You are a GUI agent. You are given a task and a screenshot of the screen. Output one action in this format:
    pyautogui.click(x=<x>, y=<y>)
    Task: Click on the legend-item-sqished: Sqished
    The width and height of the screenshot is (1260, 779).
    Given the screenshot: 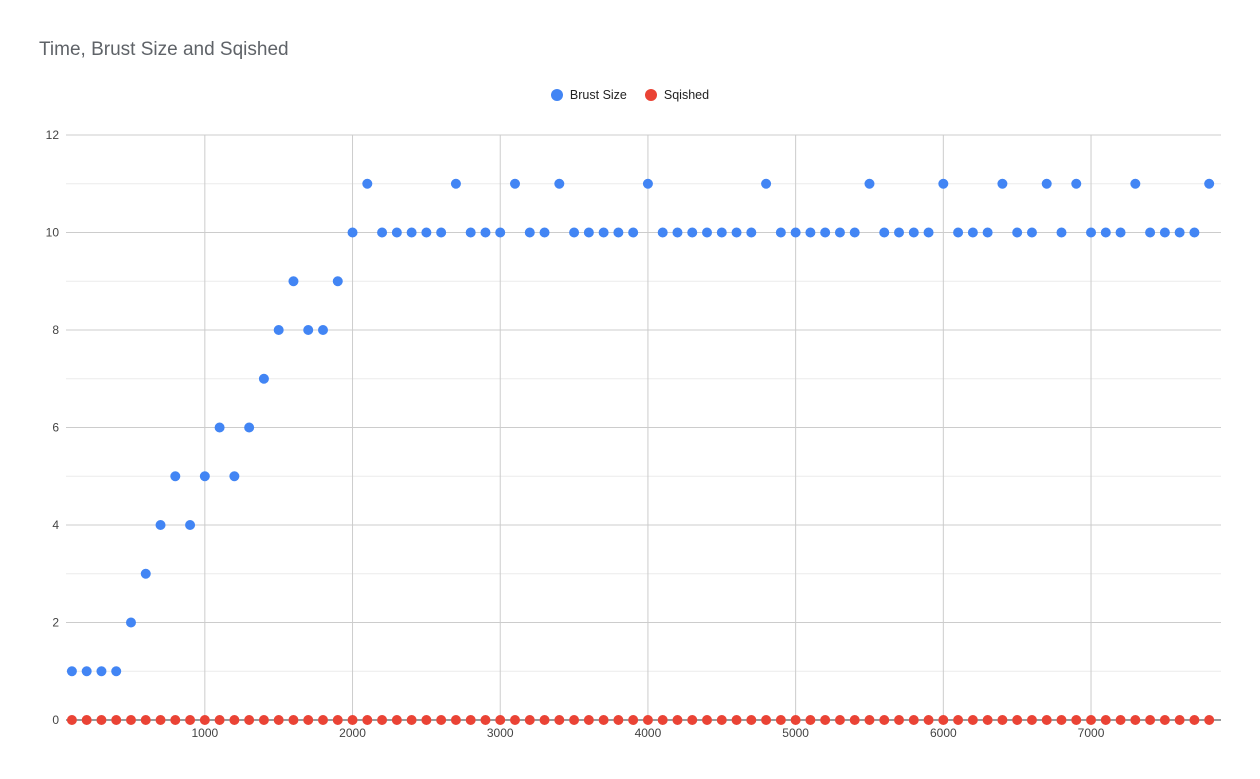 What is the action you would take?
    pyautogui.click(x=676, y=95)
    